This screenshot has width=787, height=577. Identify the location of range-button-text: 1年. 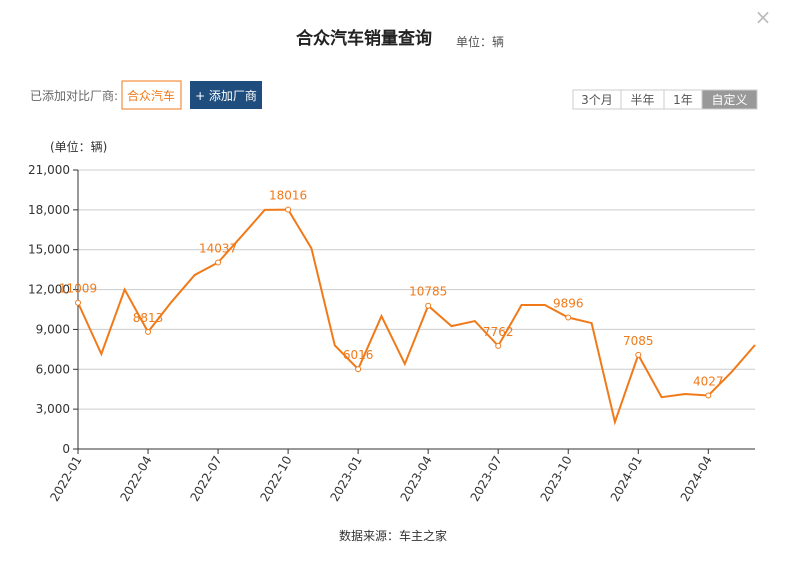
(683, 100).